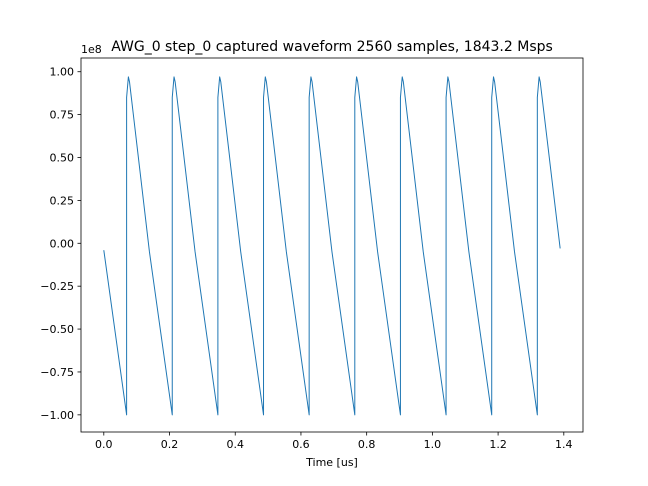  Describe the element at coordinates (367, 444) in the screenshot. I see `x-tick-label: 0.8` at that location.